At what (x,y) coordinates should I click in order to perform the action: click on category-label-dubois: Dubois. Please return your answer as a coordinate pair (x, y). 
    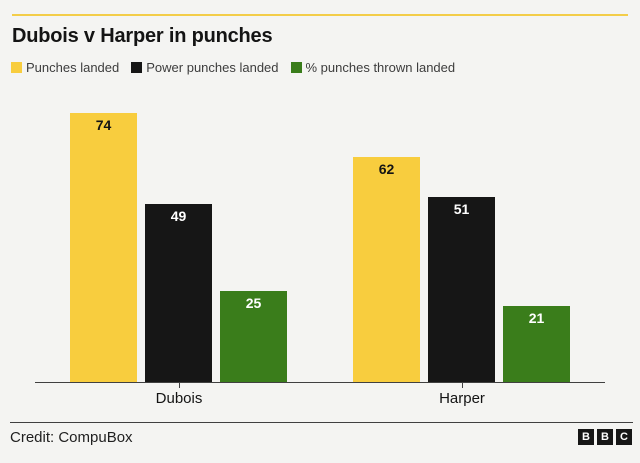
    Looking at the image, I should click on (179, 398).